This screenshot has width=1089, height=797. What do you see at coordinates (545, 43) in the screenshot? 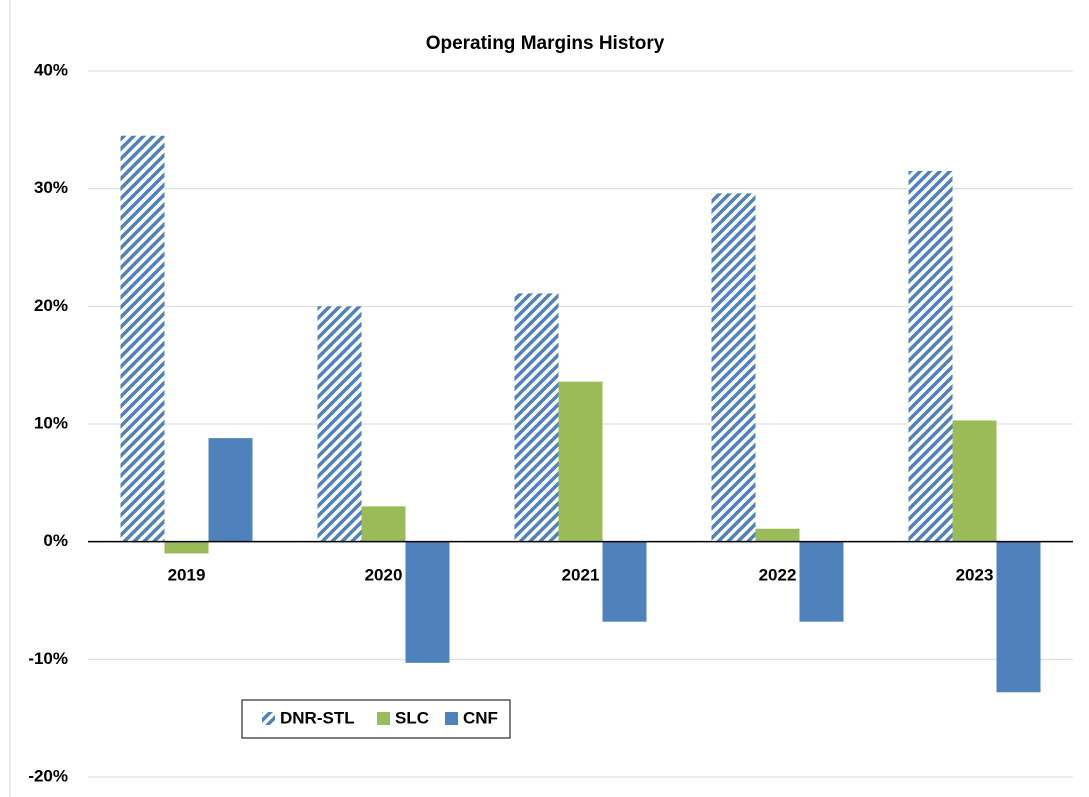
I see `chart-title: Operating Margins History` at bounding box center [545, 43].